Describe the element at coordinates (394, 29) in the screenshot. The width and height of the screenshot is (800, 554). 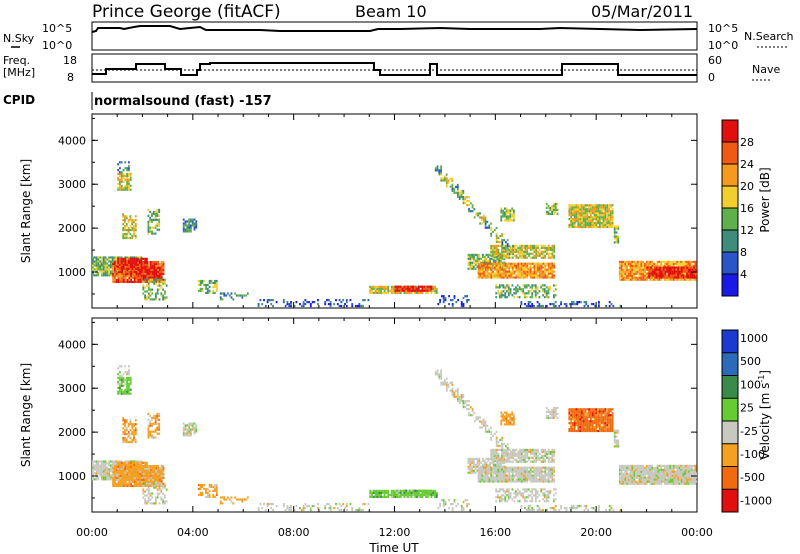
I see `nsky-trace` at that location.